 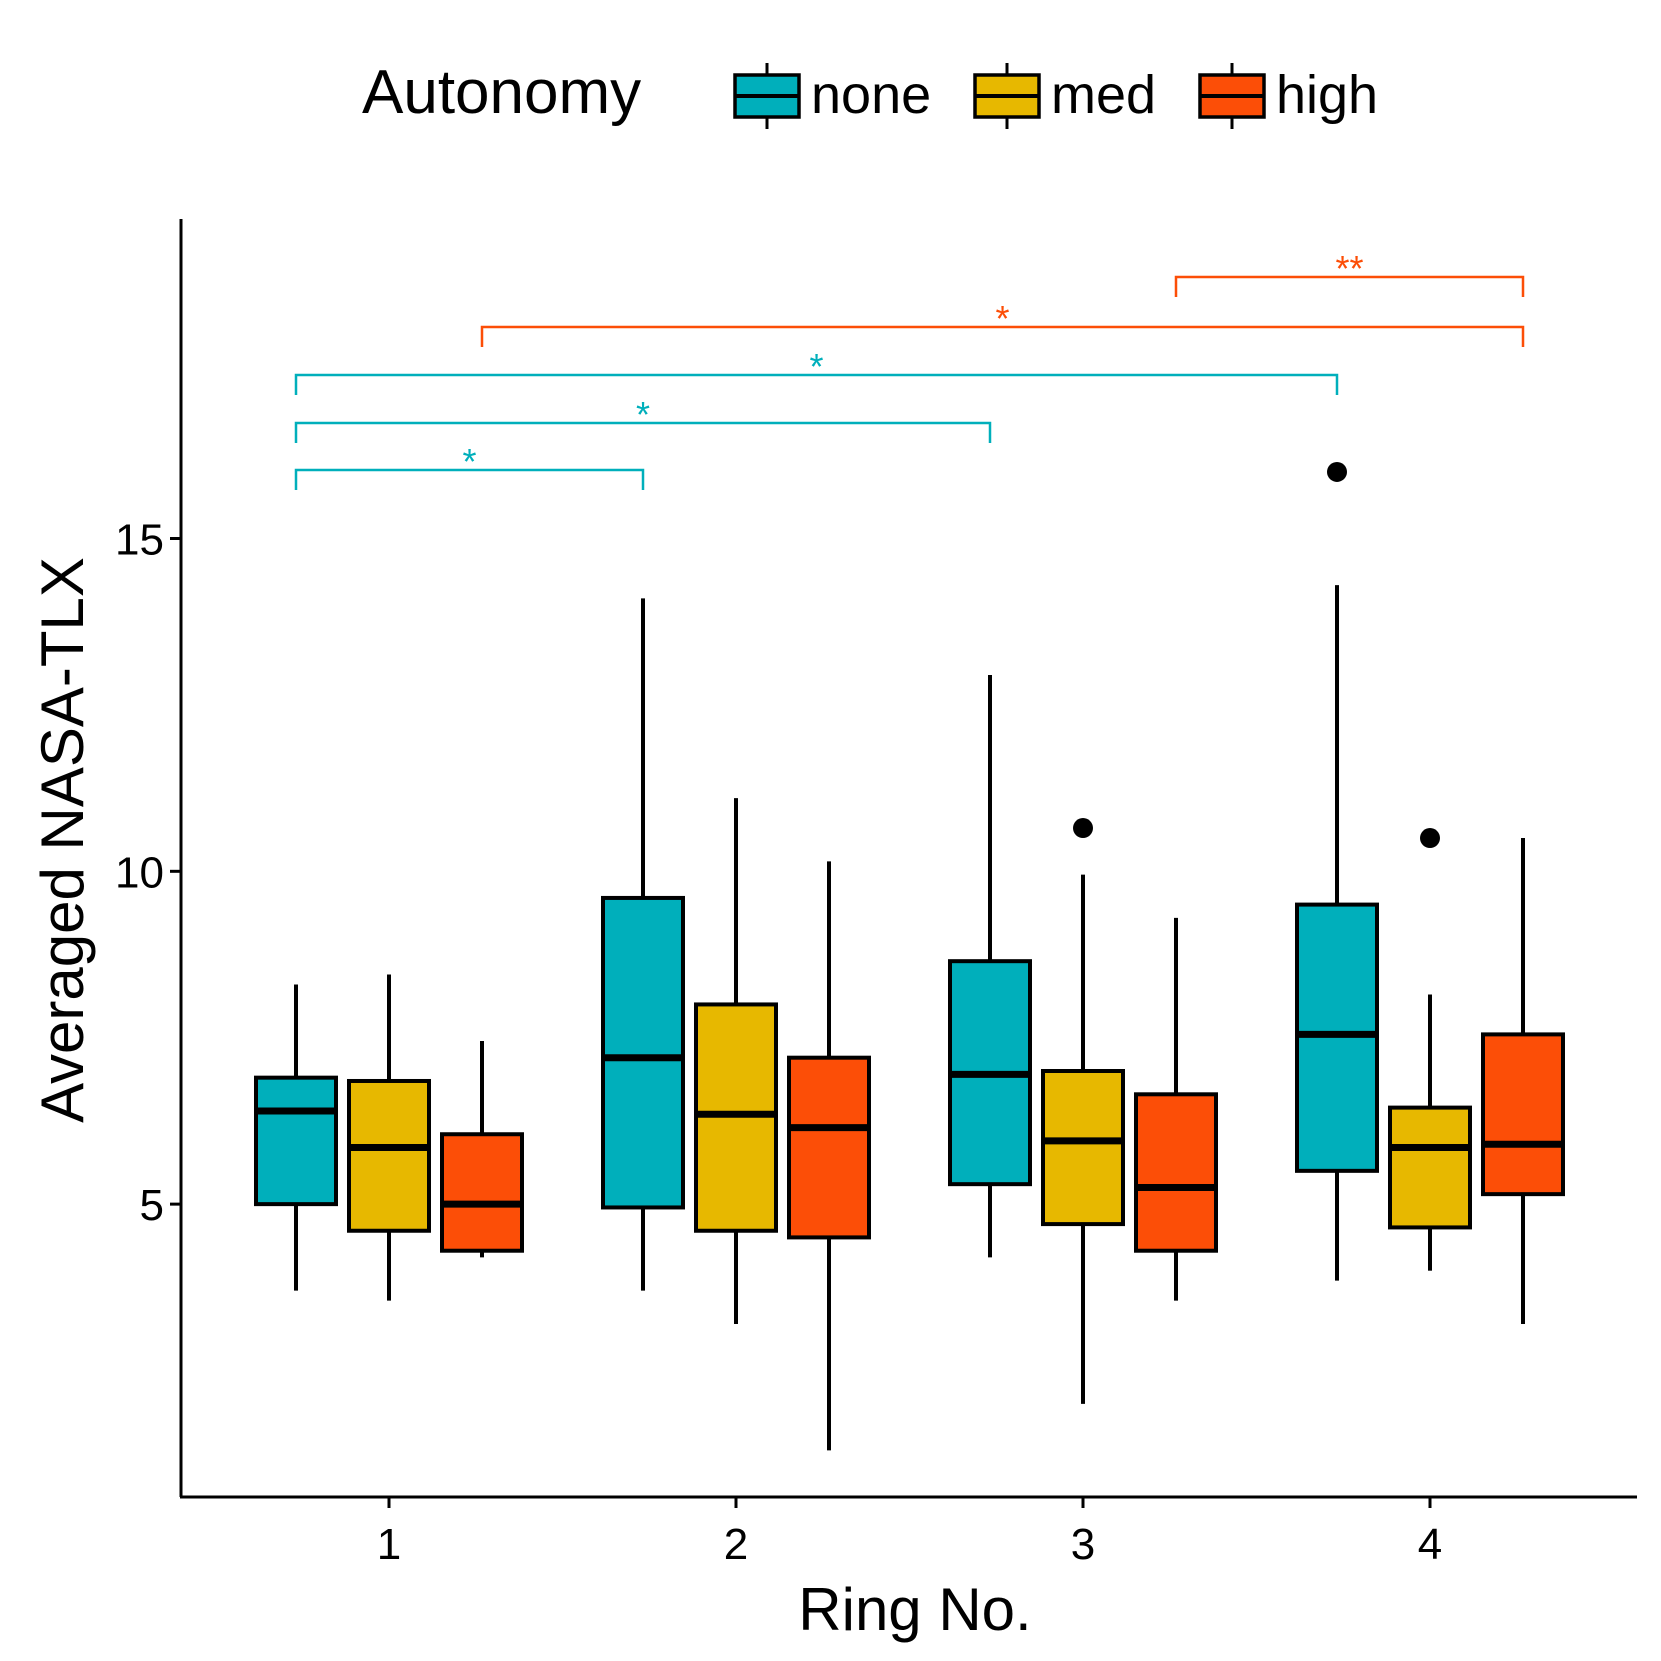 What do you see at coordinates (1327, 95) in the screenshot?
I see `legend-label-high: high` at bounding box center [1327, 95].